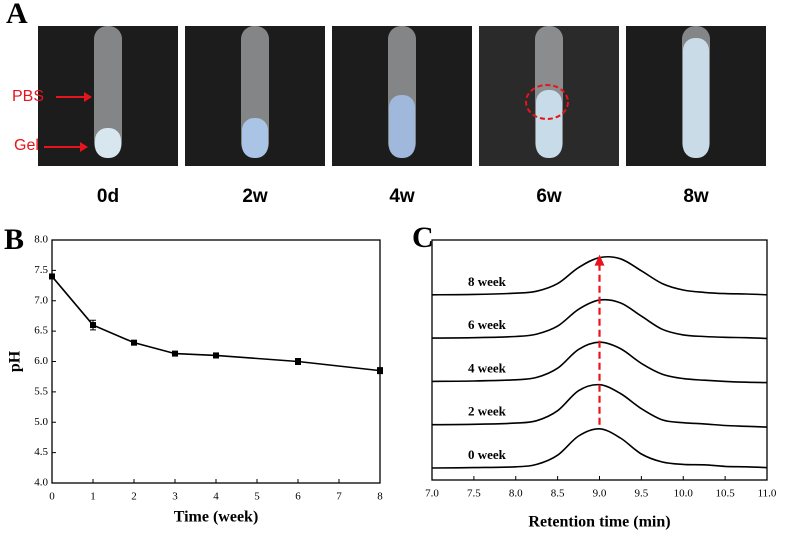 The width and height of the screenshot is (787, 536). Describe the element at coordinates (642, 494) in the screenshot. I see `x-tick-label: 9.5` at that location.